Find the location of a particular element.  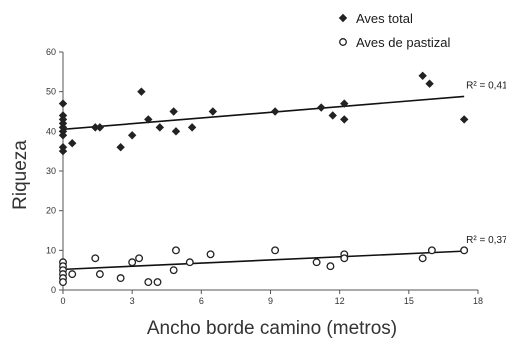

legend-label-2: Aves de pastizal is located at coordinates (403, 42).